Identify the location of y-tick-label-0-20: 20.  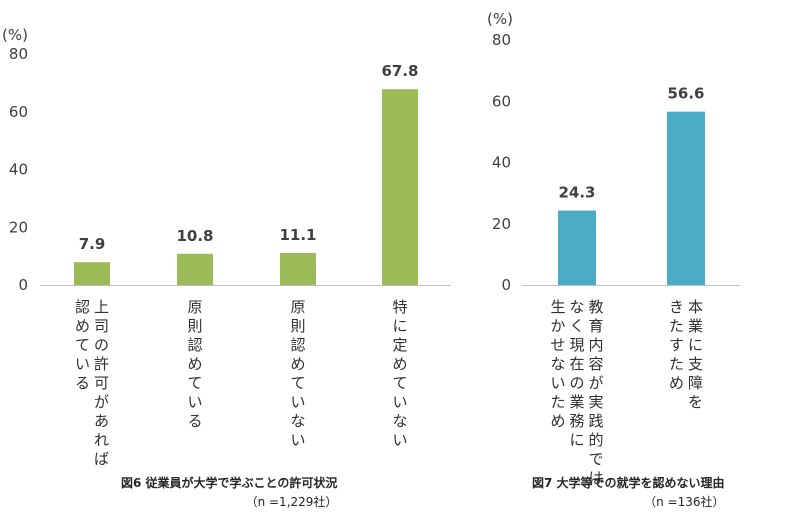
(18, 227).